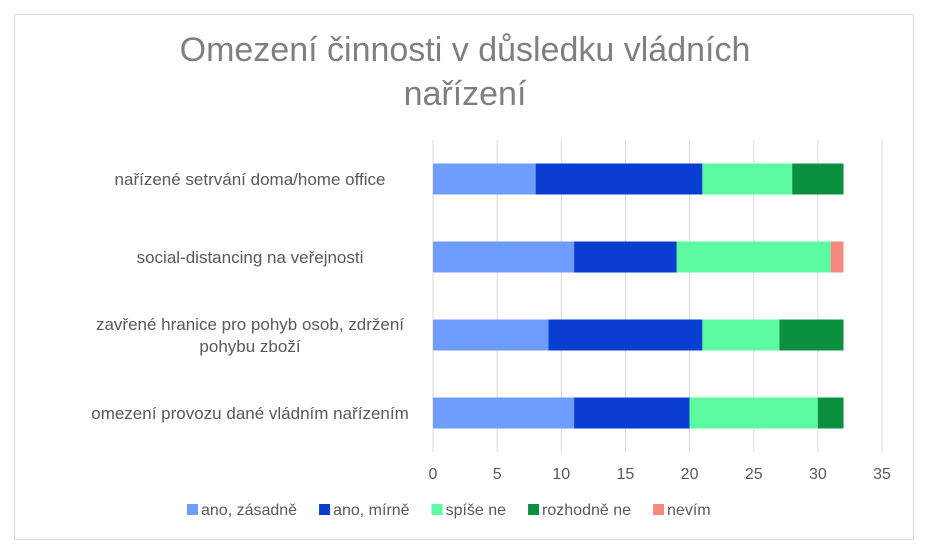 This screenshot has height=556, width=930. I want to click on x-tick-label: 35, so click(882, 474).